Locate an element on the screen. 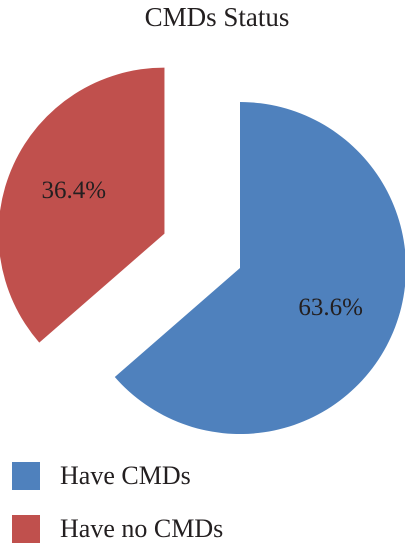 This screenshot has height=554, width=405. value-label: 63.6% is located at coordinates (330, 307).